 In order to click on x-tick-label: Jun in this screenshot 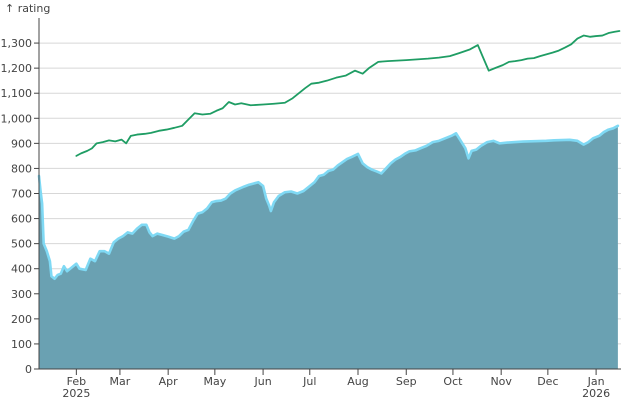, I will do `click(262, 381)`.